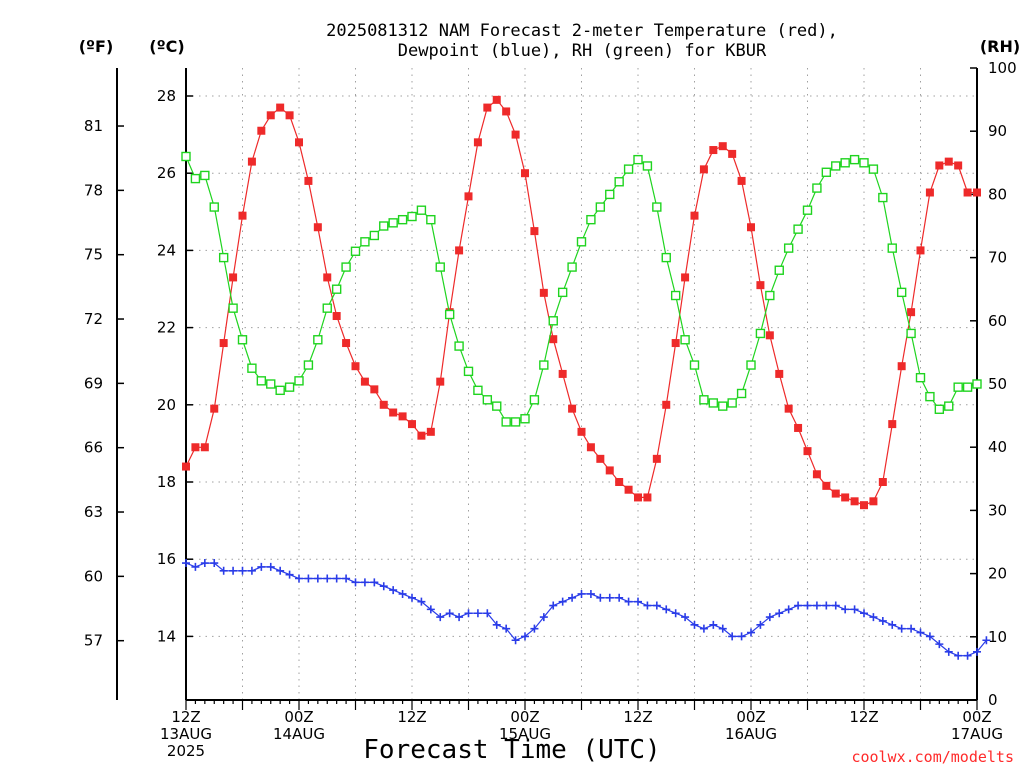 The image size is (1024, 768). What do you see at coordinates (997, 258) in the screenshot?
I see `rh-tick-label: 70` at bounding box center [997, 258].